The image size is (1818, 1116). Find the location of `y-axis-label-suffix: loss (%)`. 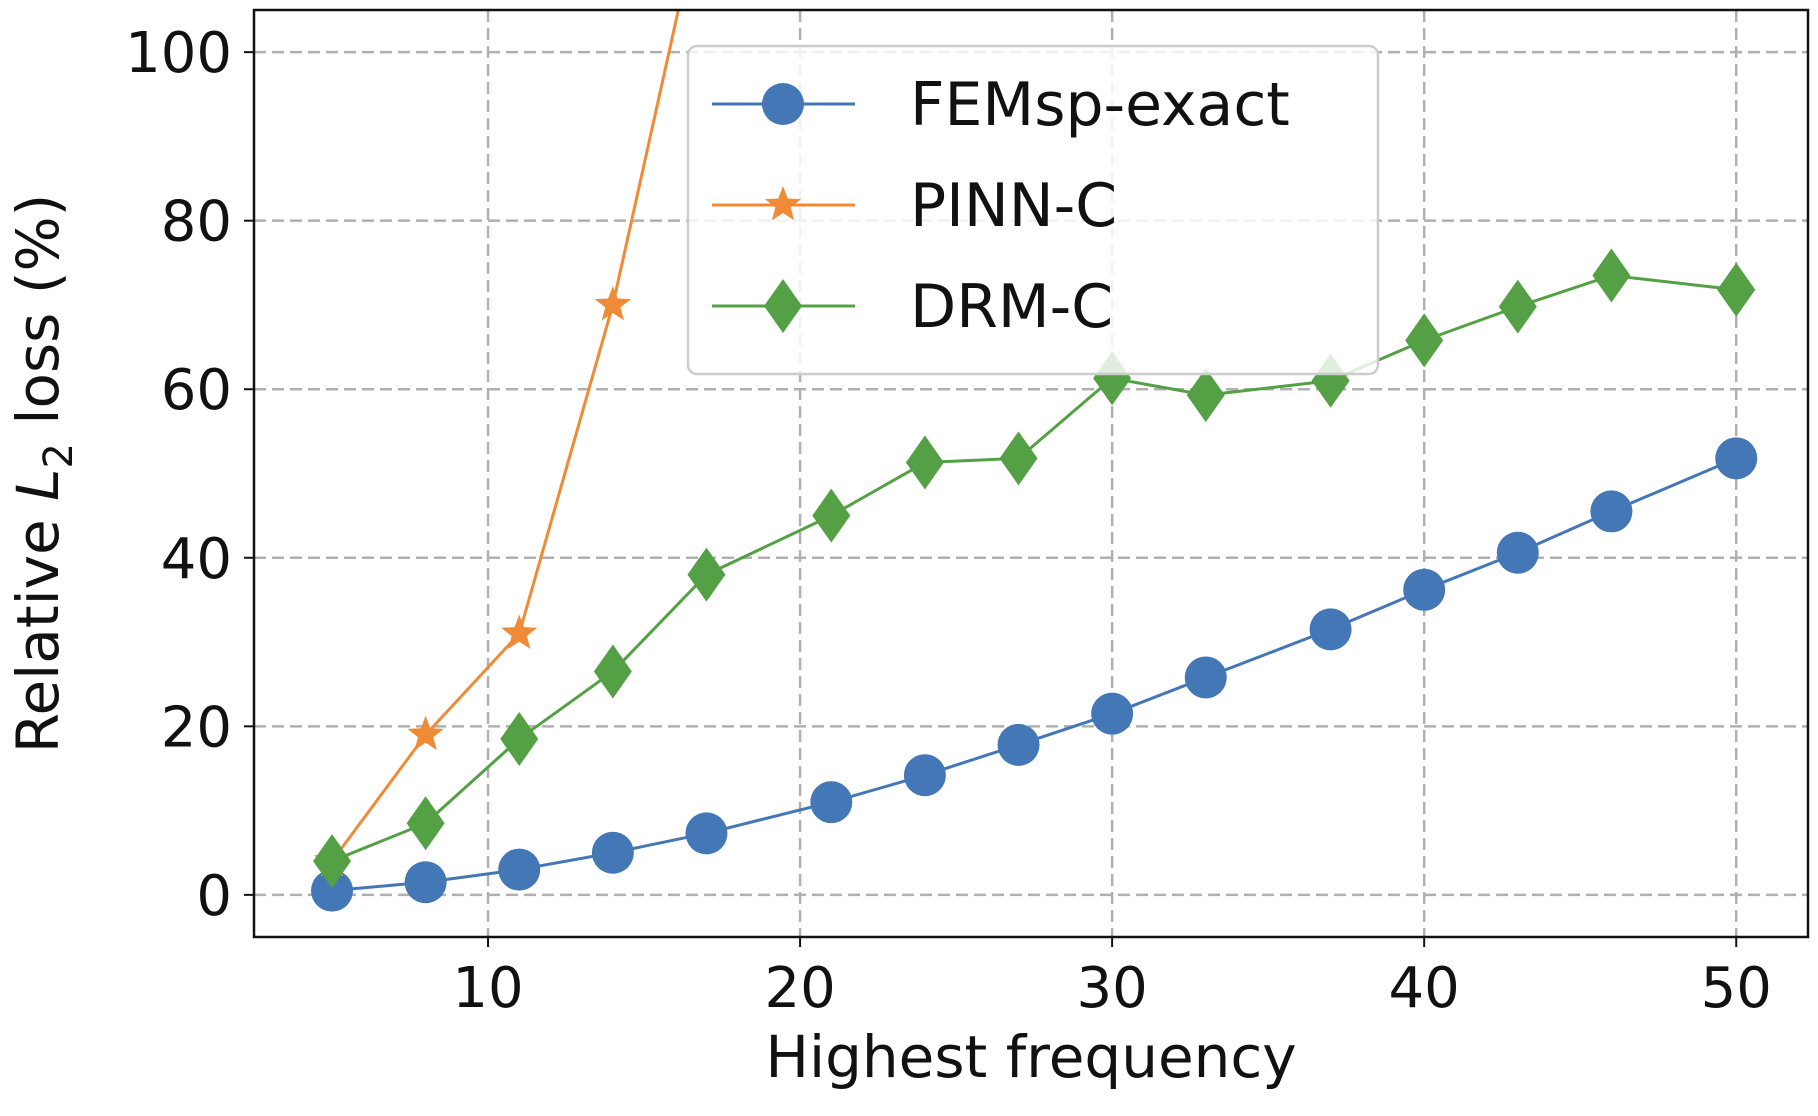

y-axis-label-suffix: loss (%) is located at coordinates (38, 318).